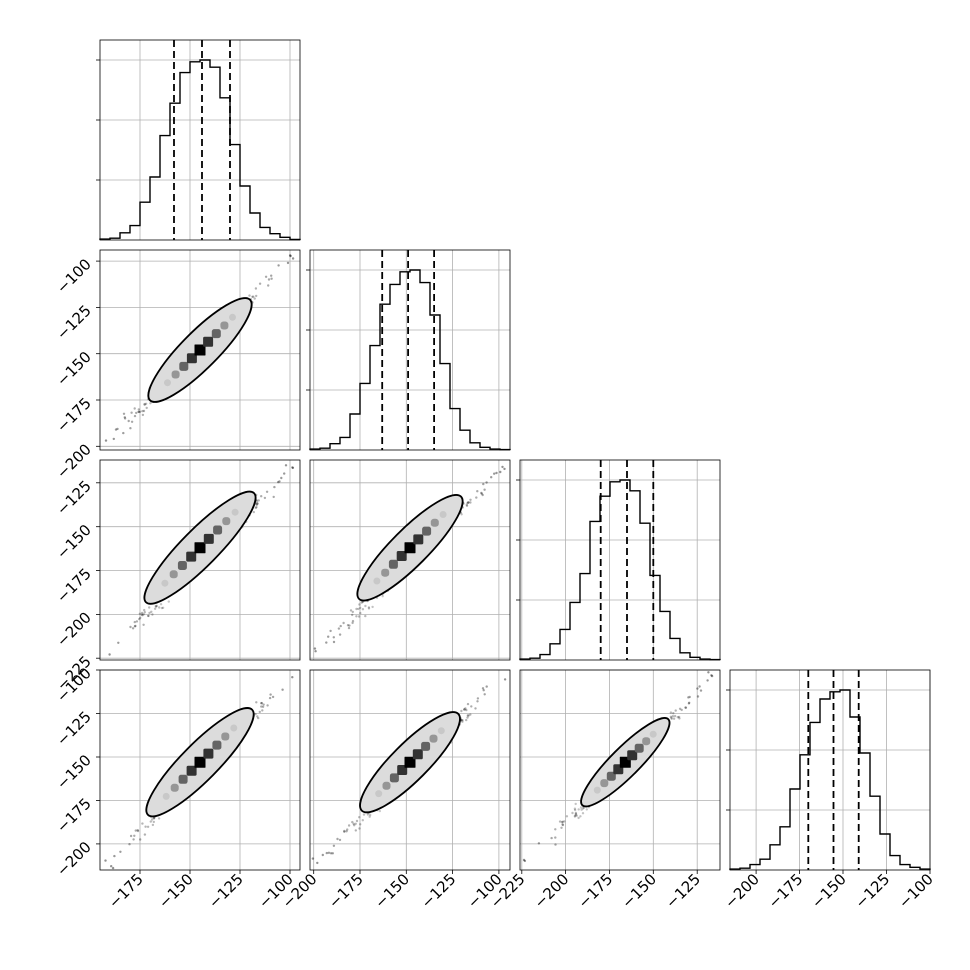 The image size is (970, 970). I want to click on x-tick-label-0-2: −125, so click(226, 891).